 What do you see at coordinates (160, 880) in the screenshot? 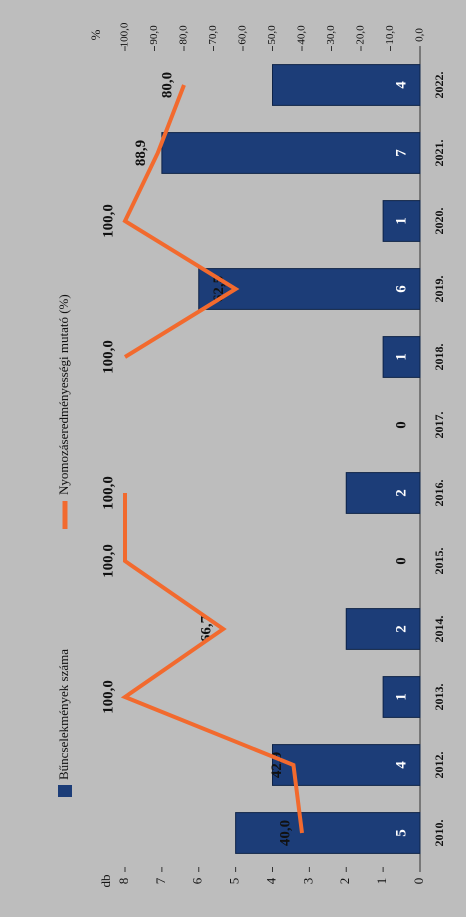
I see `y-tick-label: 7` at bounding box center [160, 880].